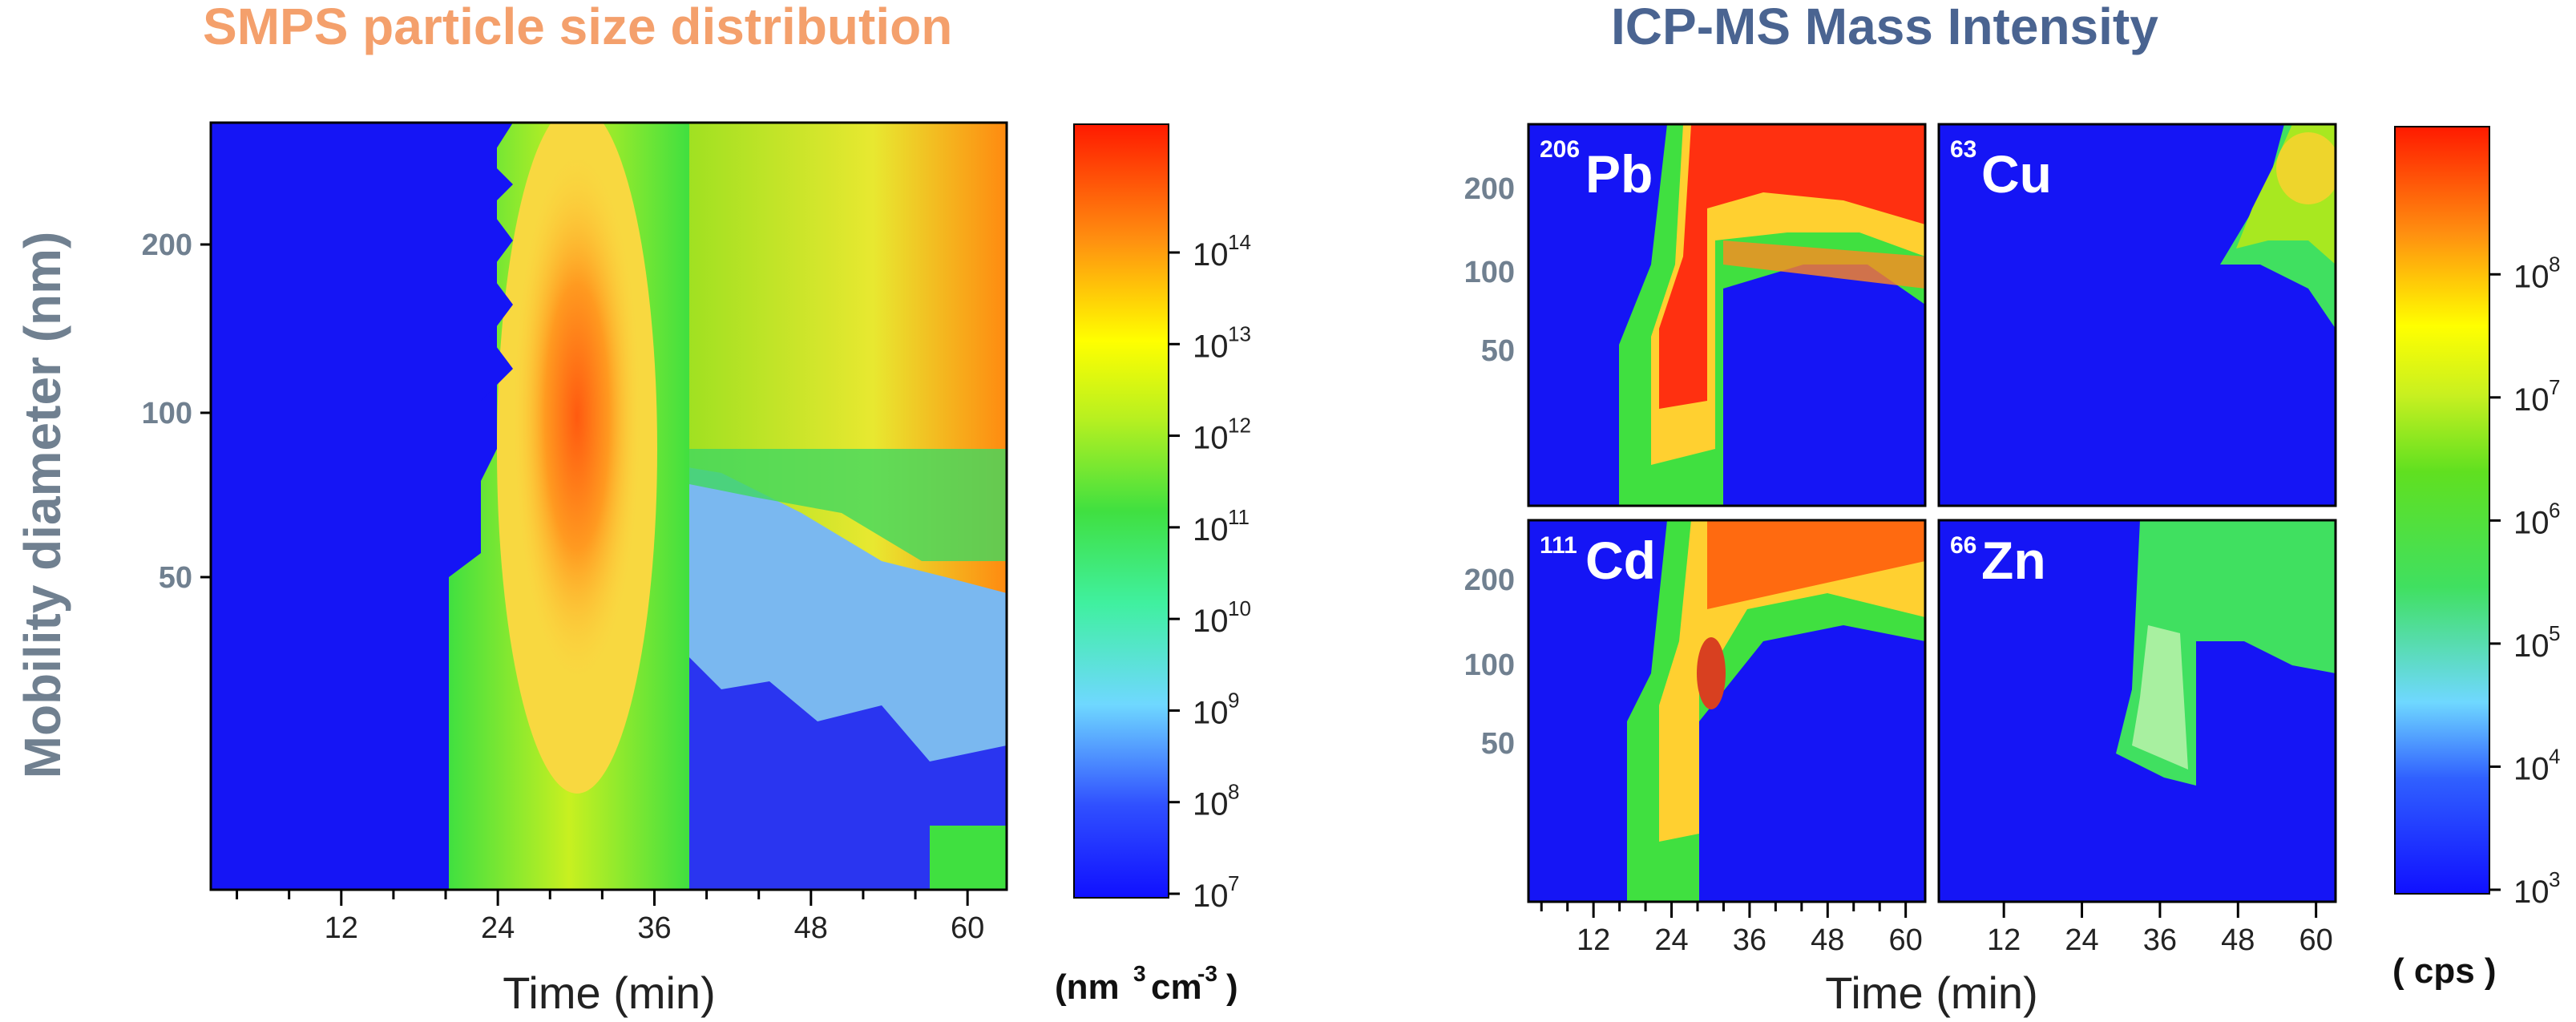 Image resolution: width=2576 pixels, height=1022 pixels. What do you see at coordinates (2017, 174) in the screenshot?
I see `icp-element-cu: Cu` at bounding box center [2017, 174].